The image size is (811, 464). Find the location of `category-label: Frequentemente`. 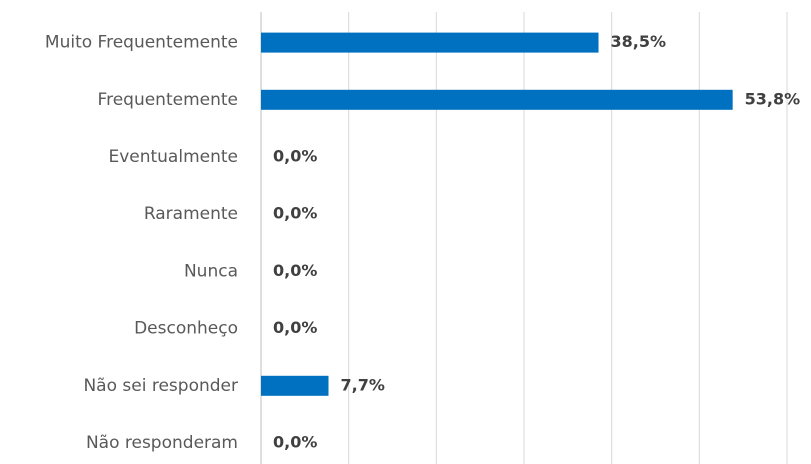

category-label: Frequentemente is located at coordinates (168, 100).